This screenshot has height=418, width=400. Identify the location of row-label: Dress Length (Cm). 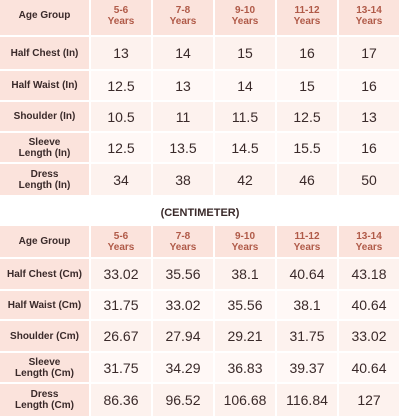
(45, 400).